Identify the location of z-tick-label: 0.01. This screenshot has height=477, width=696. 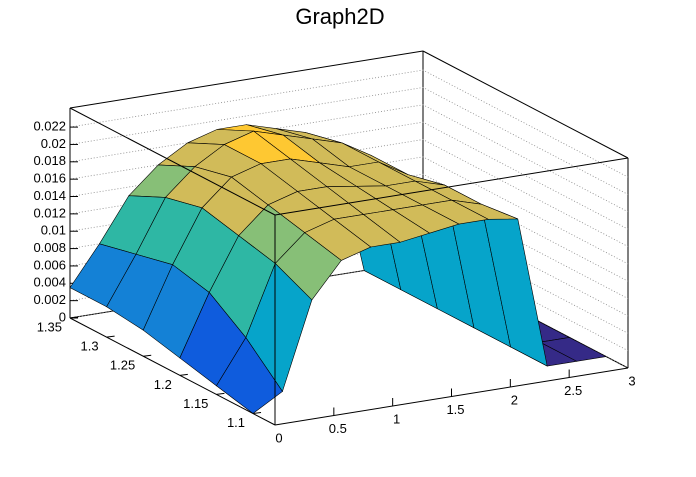
(53, 230).